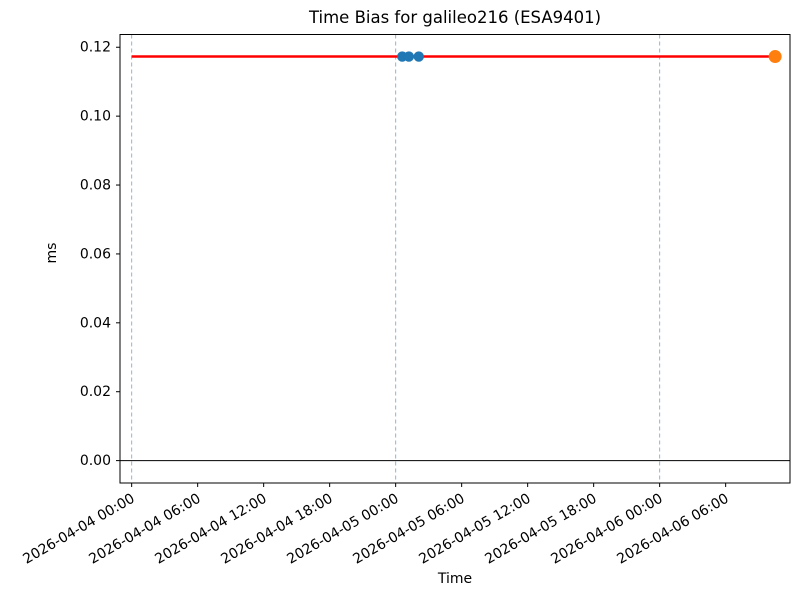 The height and width of the screenshot is (600, 800). What do you see at coordinates (144, 529) in the screenshot?
I see `x-tick-label: 2026-04-04 06:00` at bounding box center [144, 529].